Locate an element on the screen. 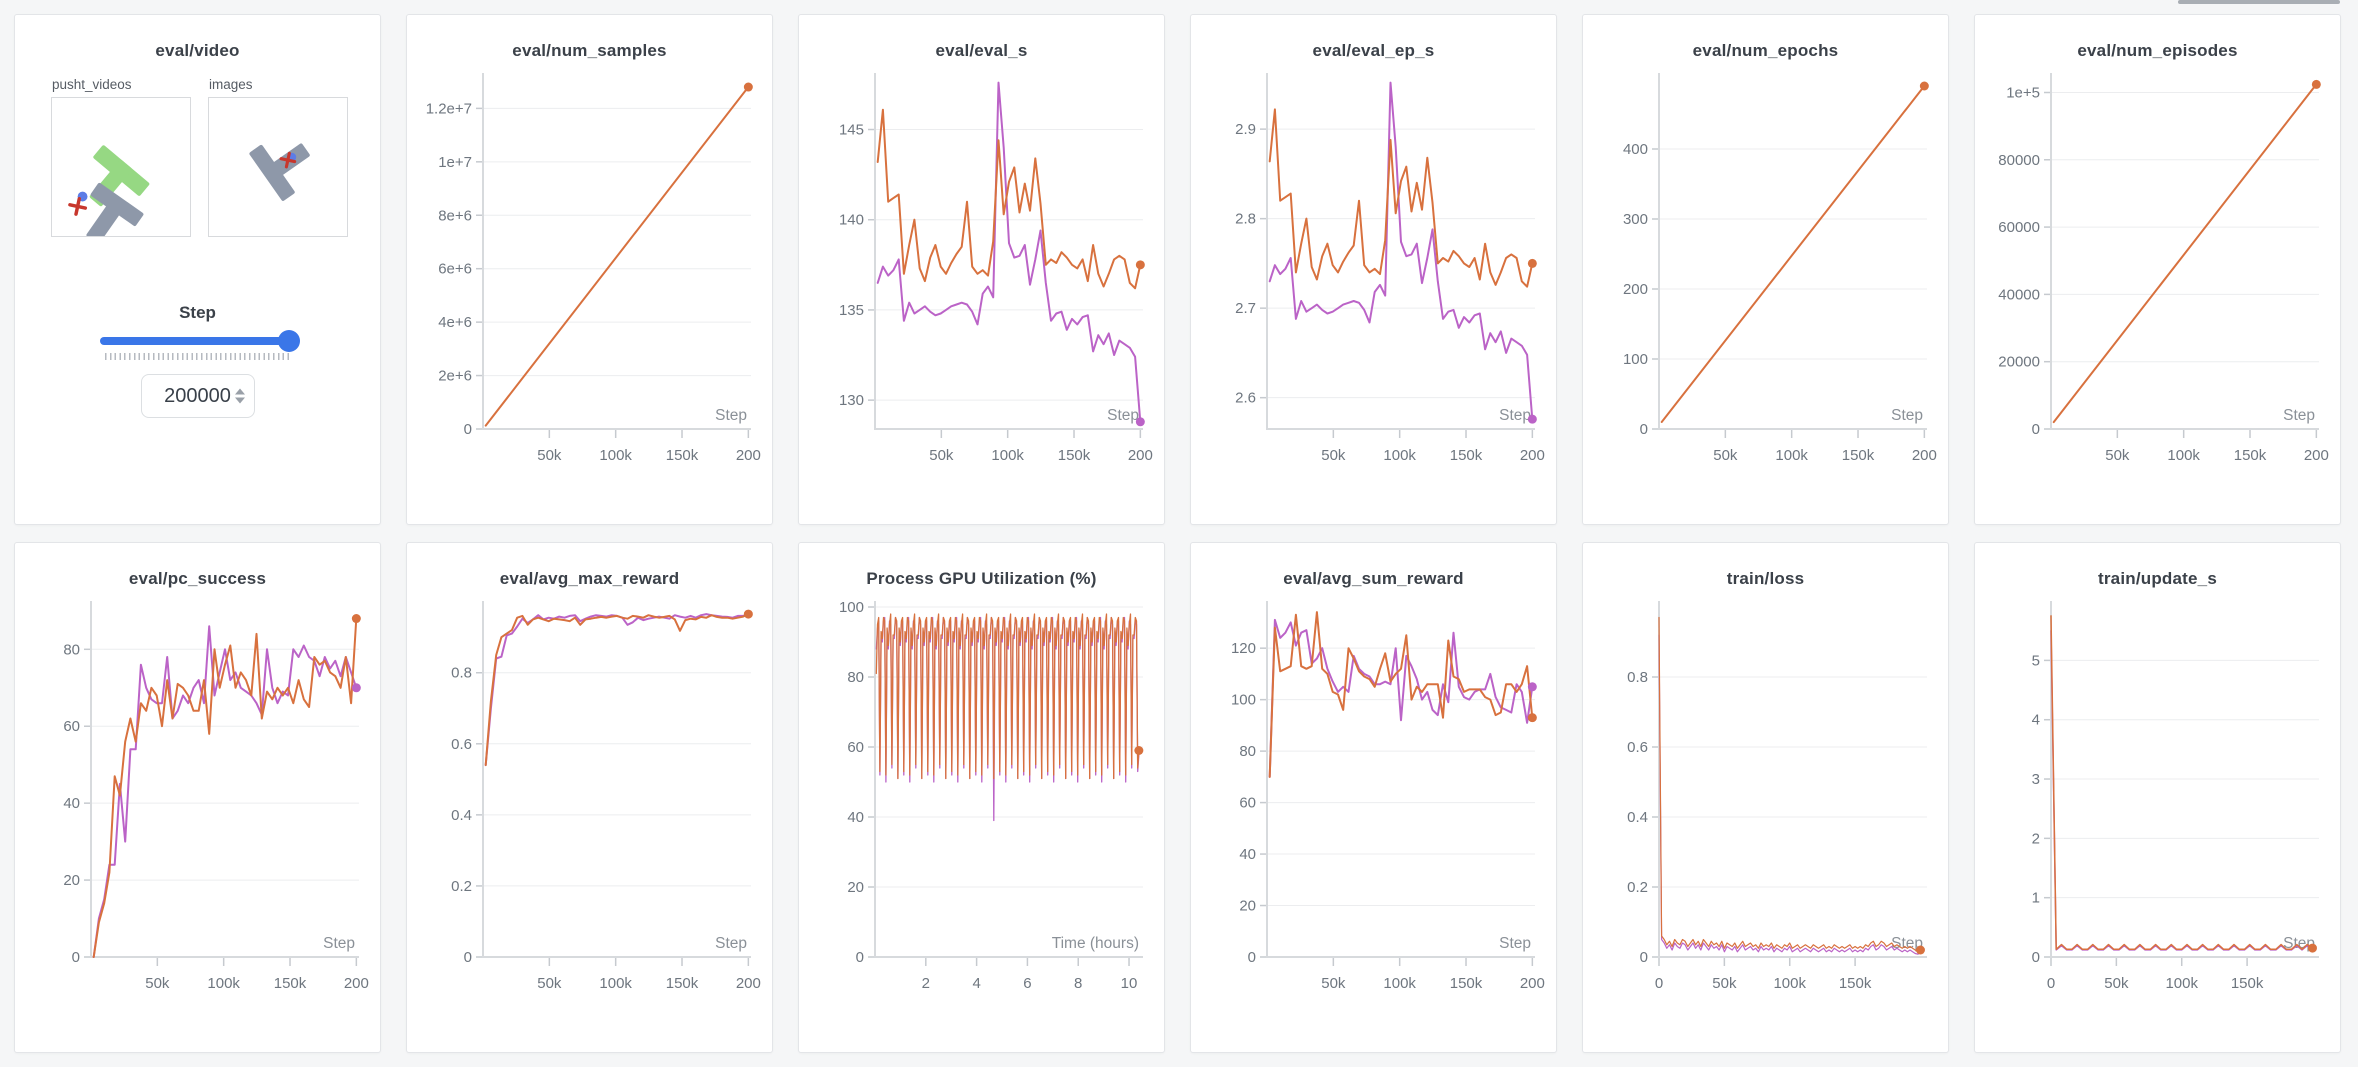 The height and width of the screenshot is (1067, 2358). step-value-input: 200000 is located at coordinates (197, 396).